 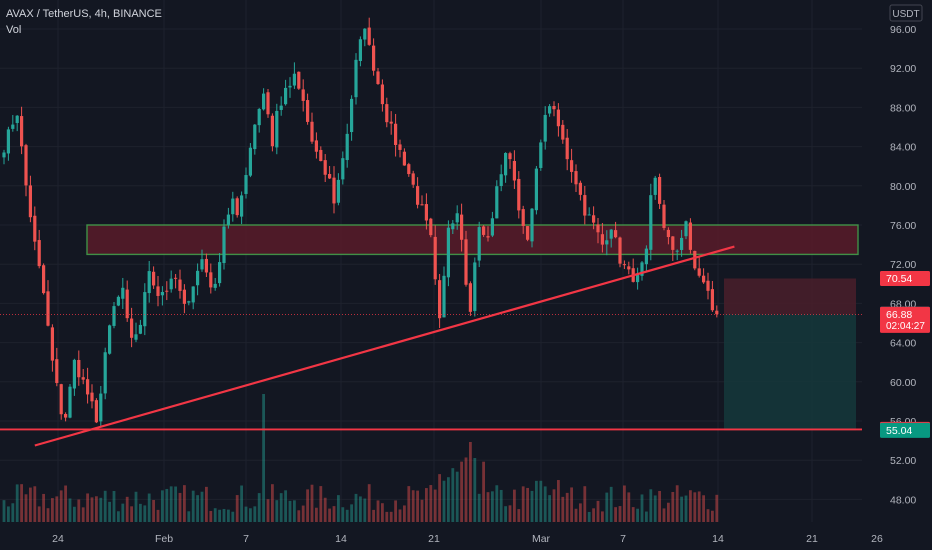 I want to click on short-position-stop-zone, so click(x=790, y=296).